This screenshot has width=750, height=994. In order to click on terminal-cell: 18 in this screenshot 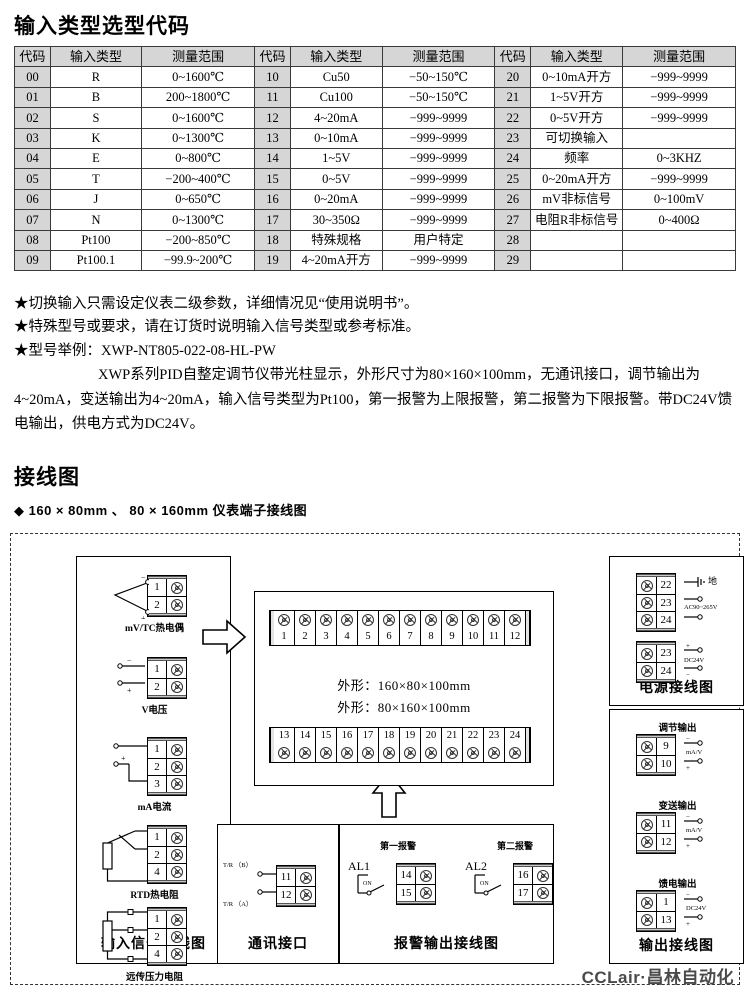, I will do `click(389, 745)`.